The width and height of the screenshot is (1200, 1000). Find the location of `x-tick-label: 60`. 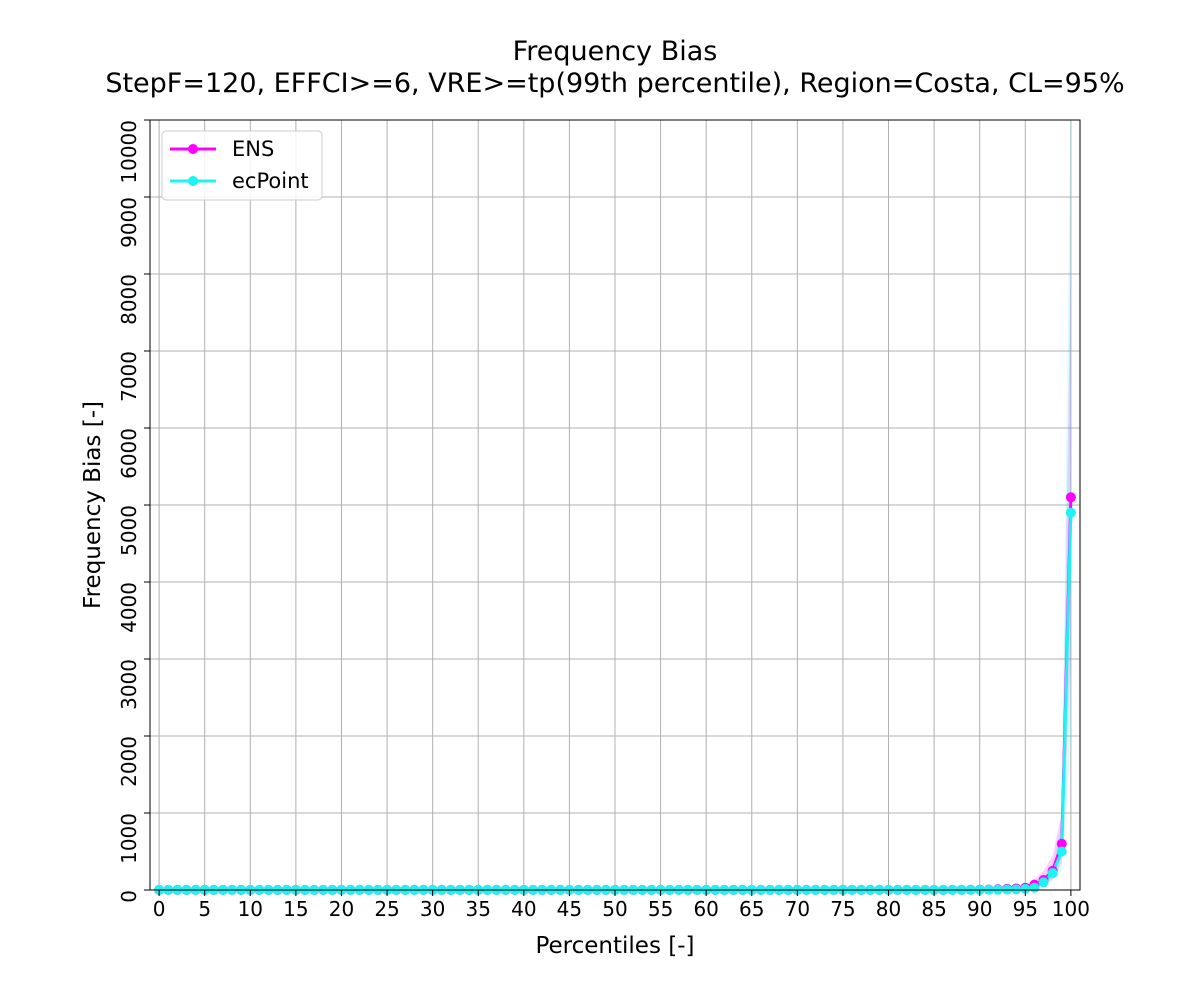

x-tick-label: 60 is located at coordinates (705, 909).